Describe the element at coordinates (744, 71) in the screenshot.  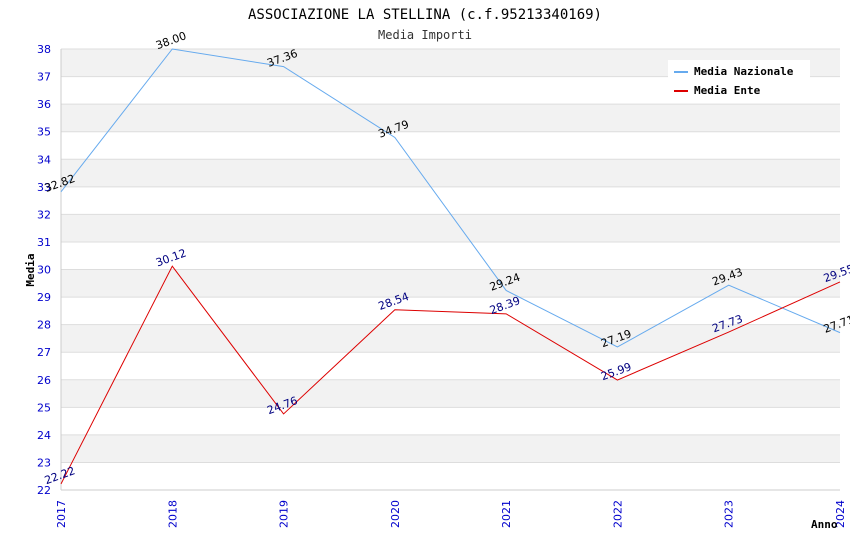
I see `legend-label-media-nazionale: Media Nazionale` at that location.